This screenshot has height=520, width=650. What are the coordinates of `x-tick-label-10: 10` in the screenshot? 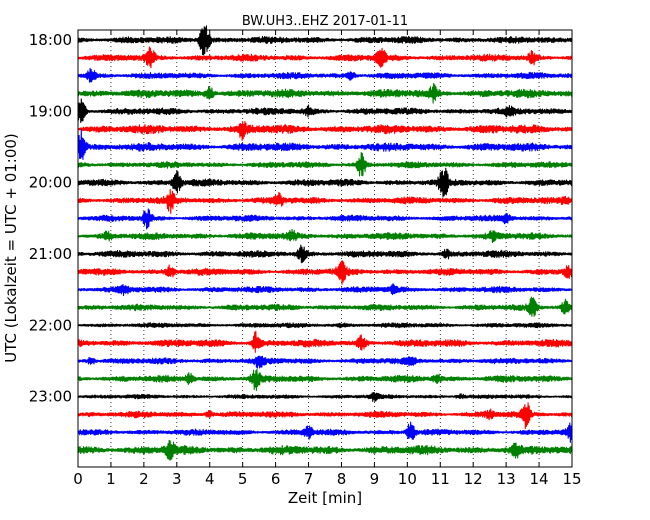 It's located at (407, 479).